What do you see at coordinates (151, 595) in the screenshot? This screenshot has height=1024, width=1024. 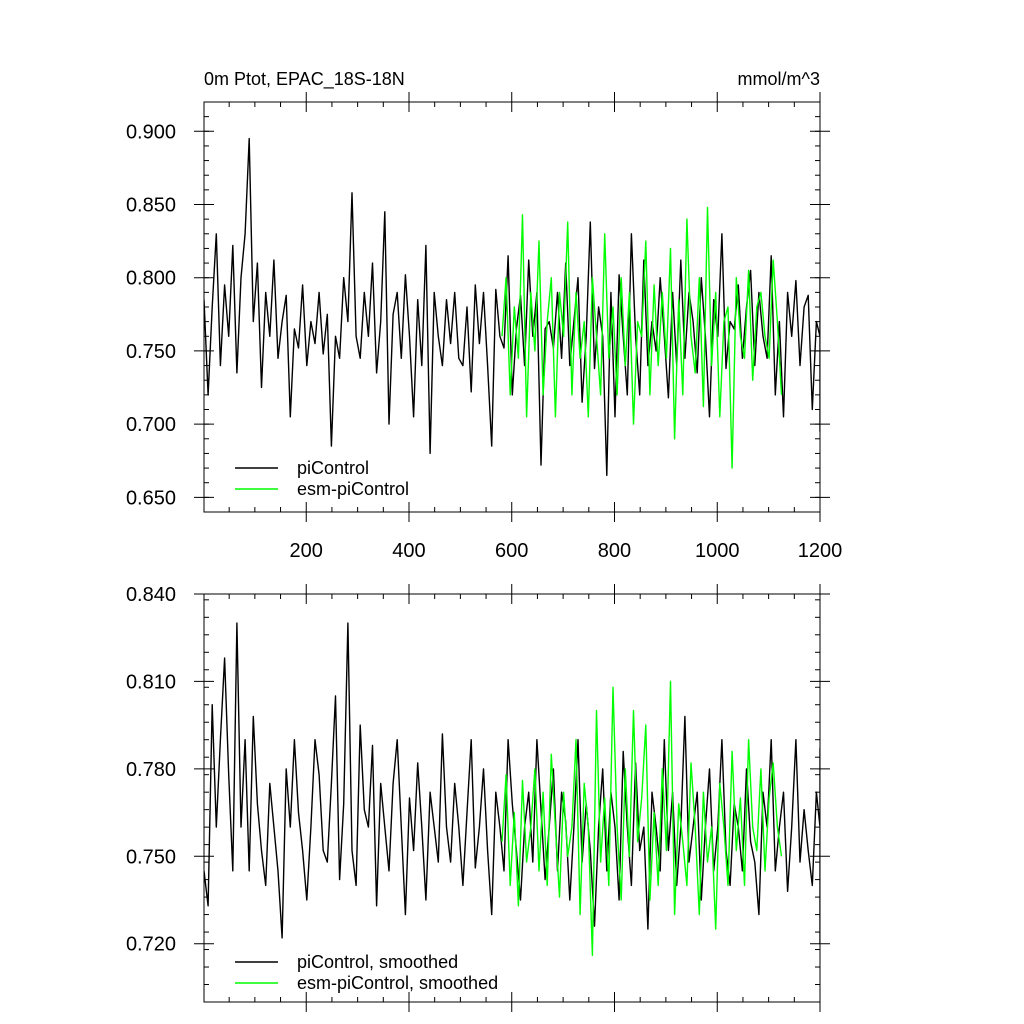 I see `y-tick-label: 0.840` at bounding box center [151, 595].